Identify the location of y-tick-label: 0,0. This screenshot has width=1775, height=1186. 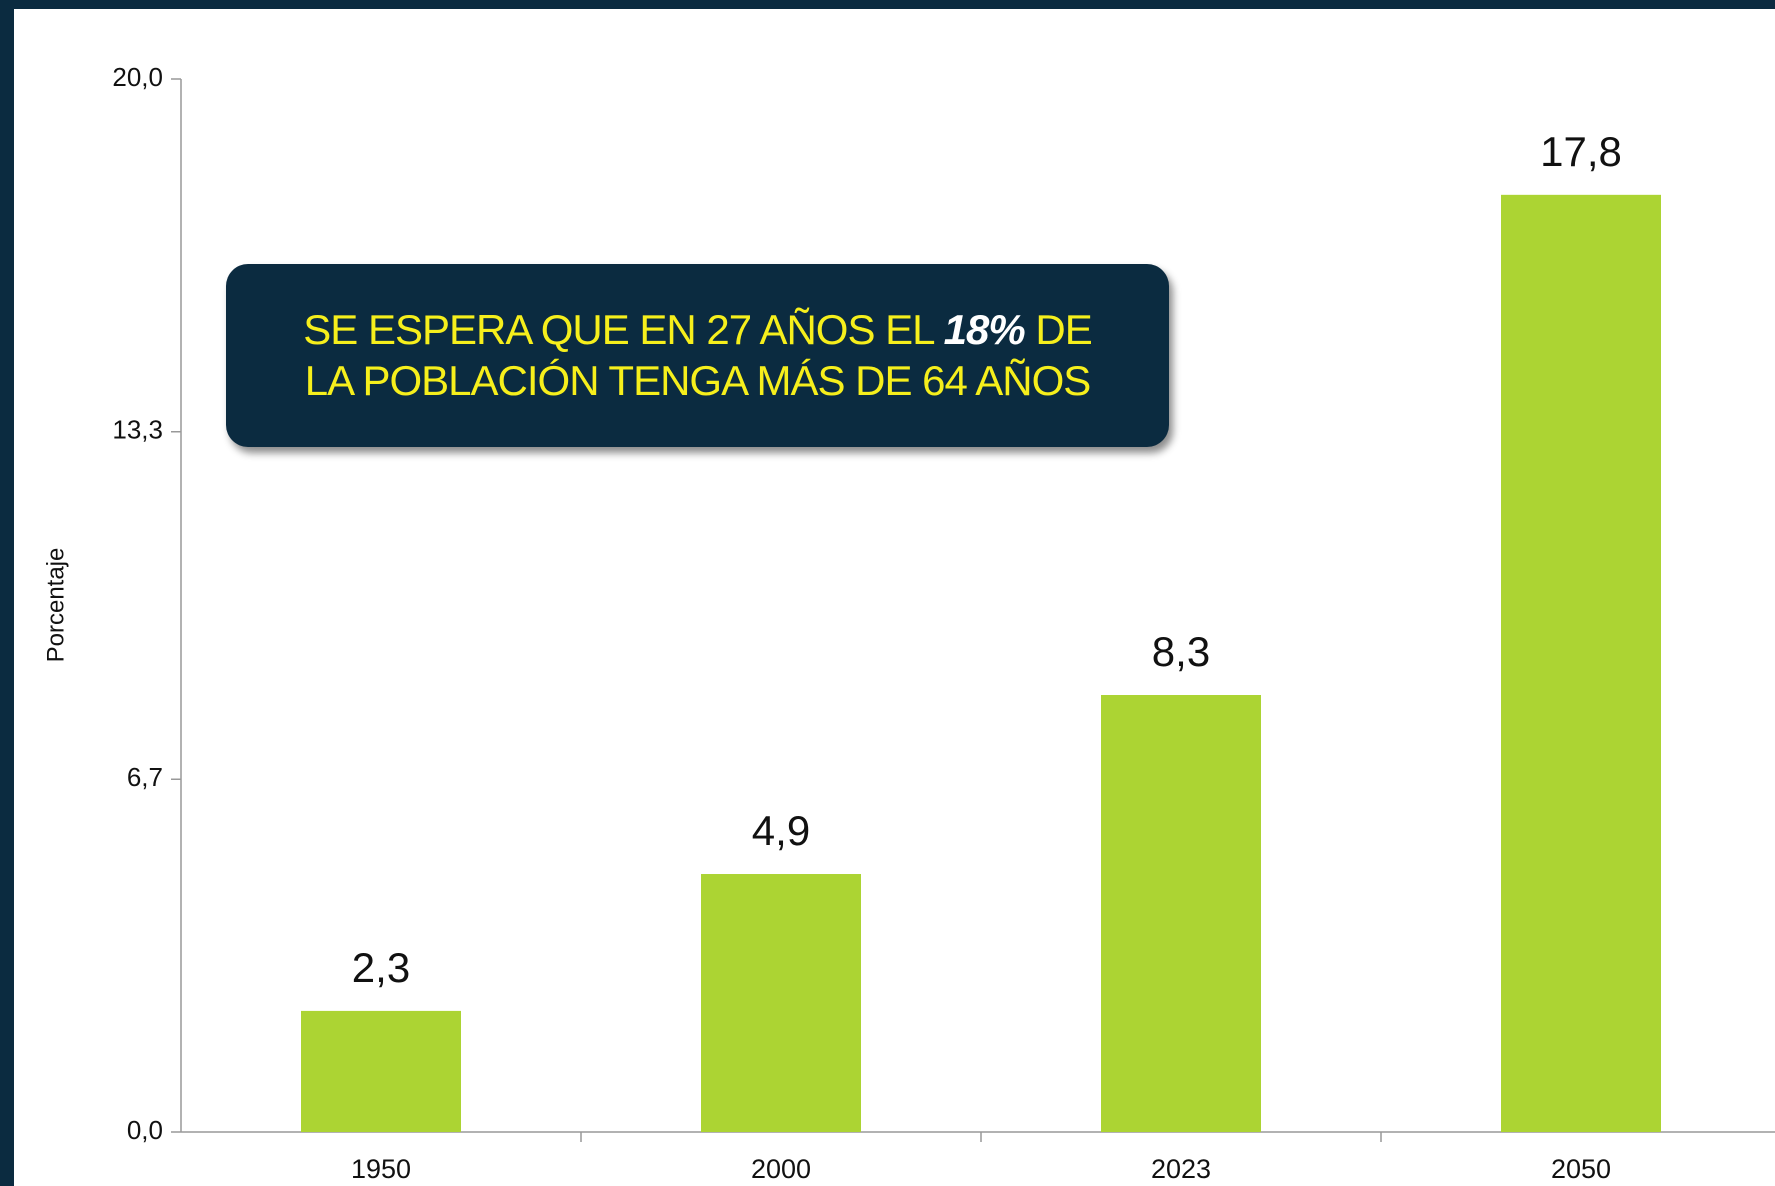
(145, 1130).